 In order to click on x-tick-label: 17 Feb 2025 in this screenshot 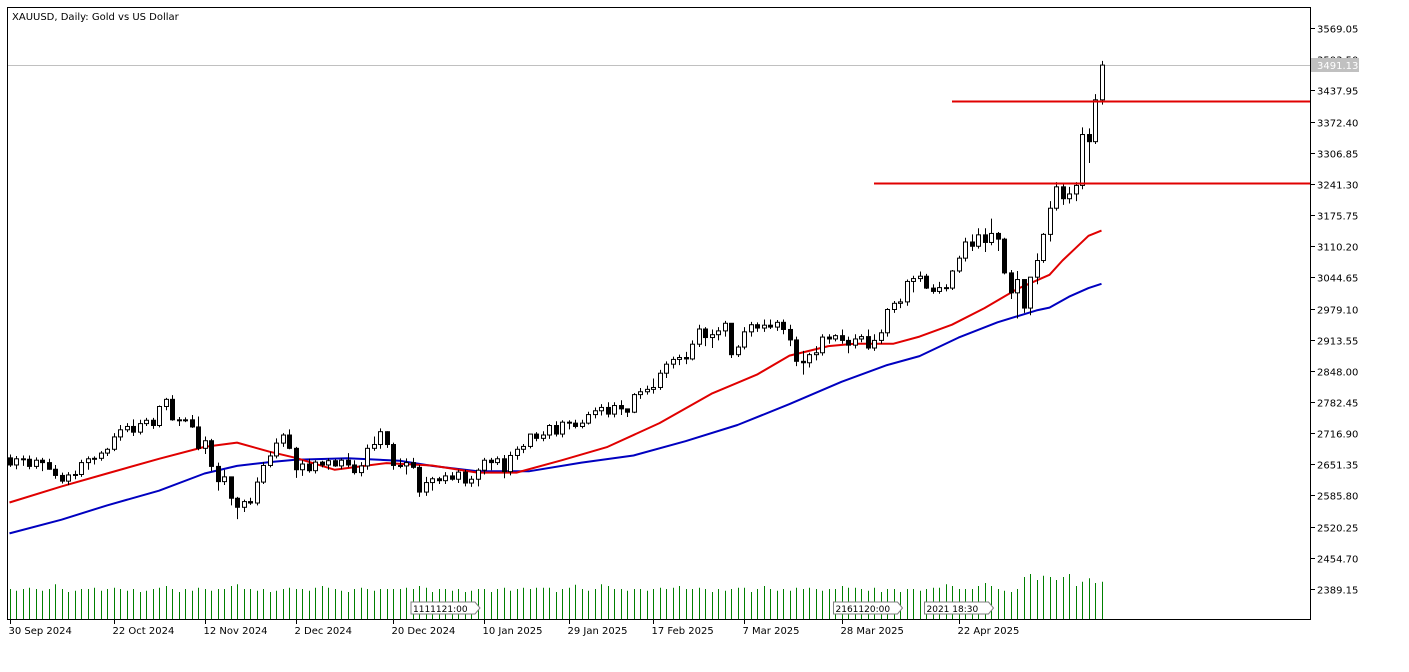, I will do `click(683, 631)`.